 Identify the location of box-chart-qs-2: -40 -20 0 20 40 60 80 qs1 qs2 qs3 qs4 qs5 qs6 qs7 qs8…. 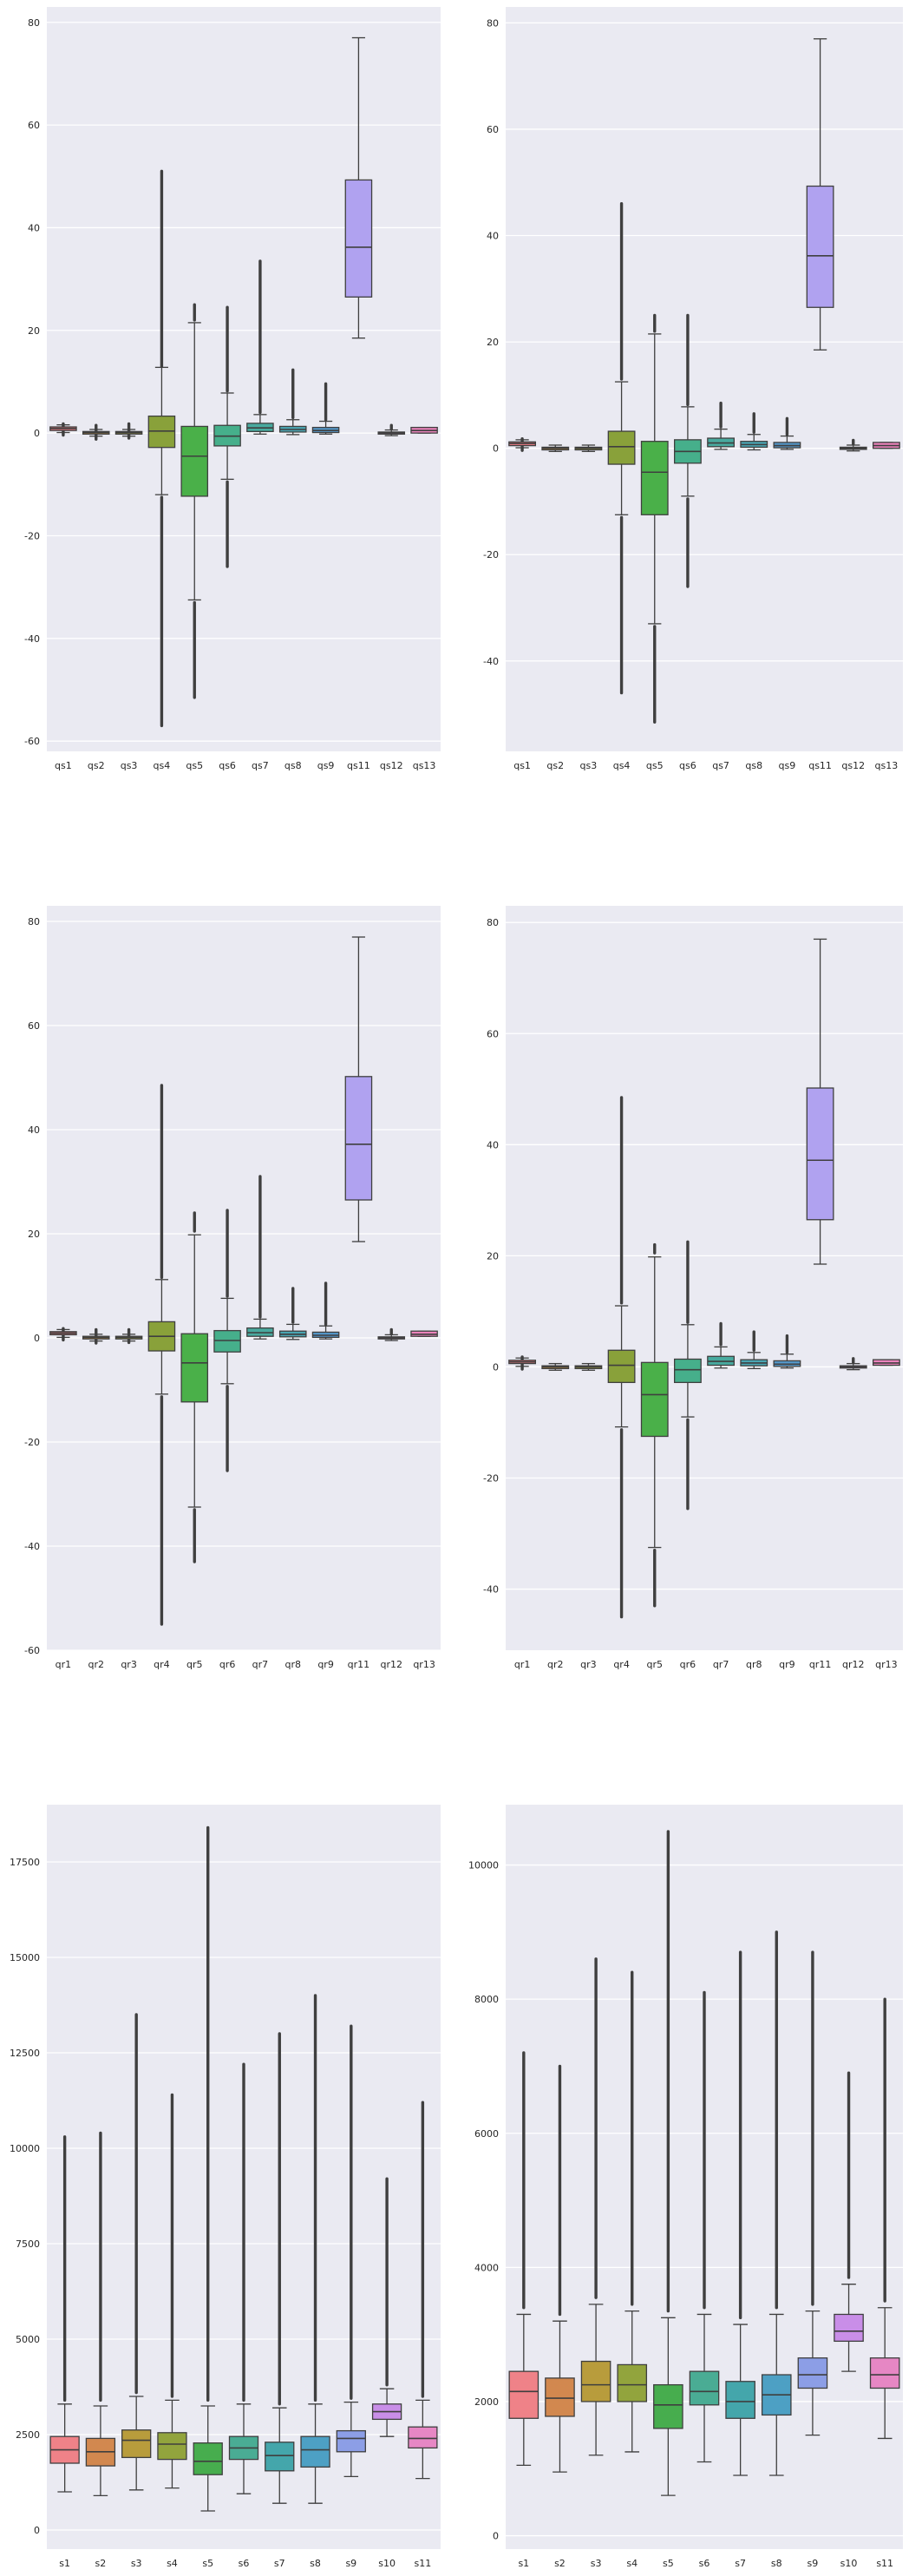
(693, 389).